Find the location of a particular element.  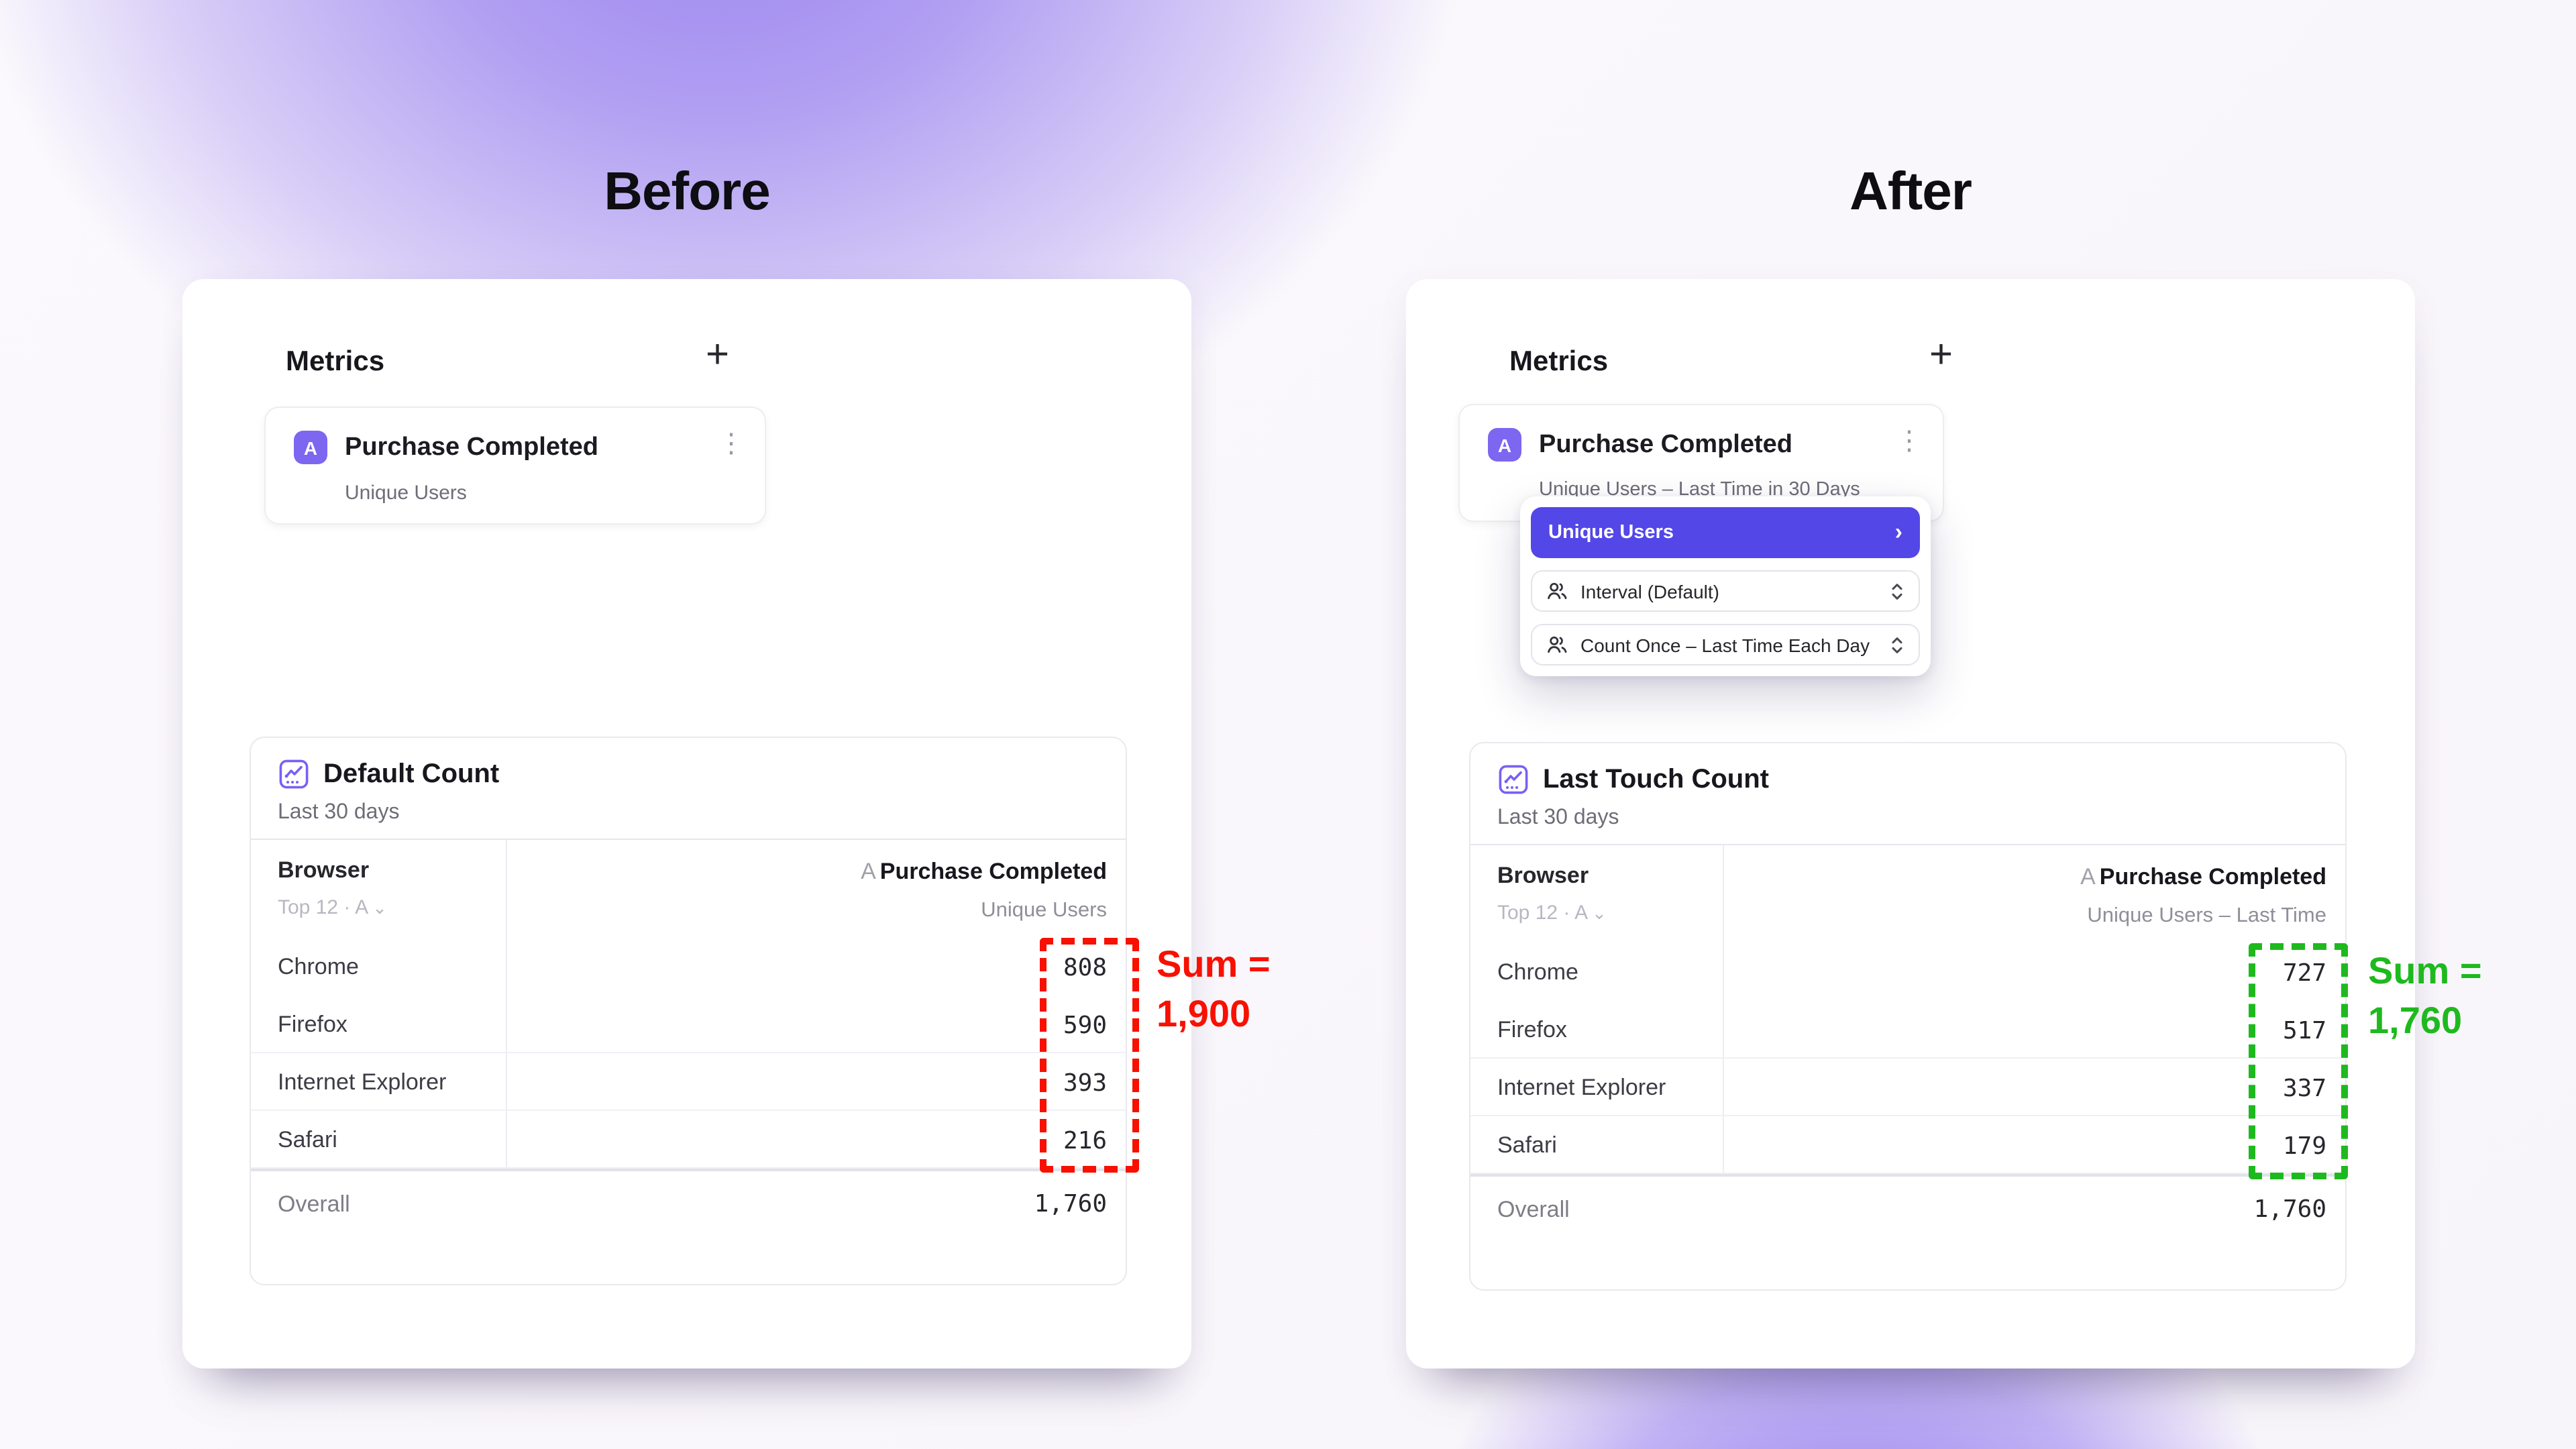

cell-value: 216 is located at coordinates (1085, 1141).